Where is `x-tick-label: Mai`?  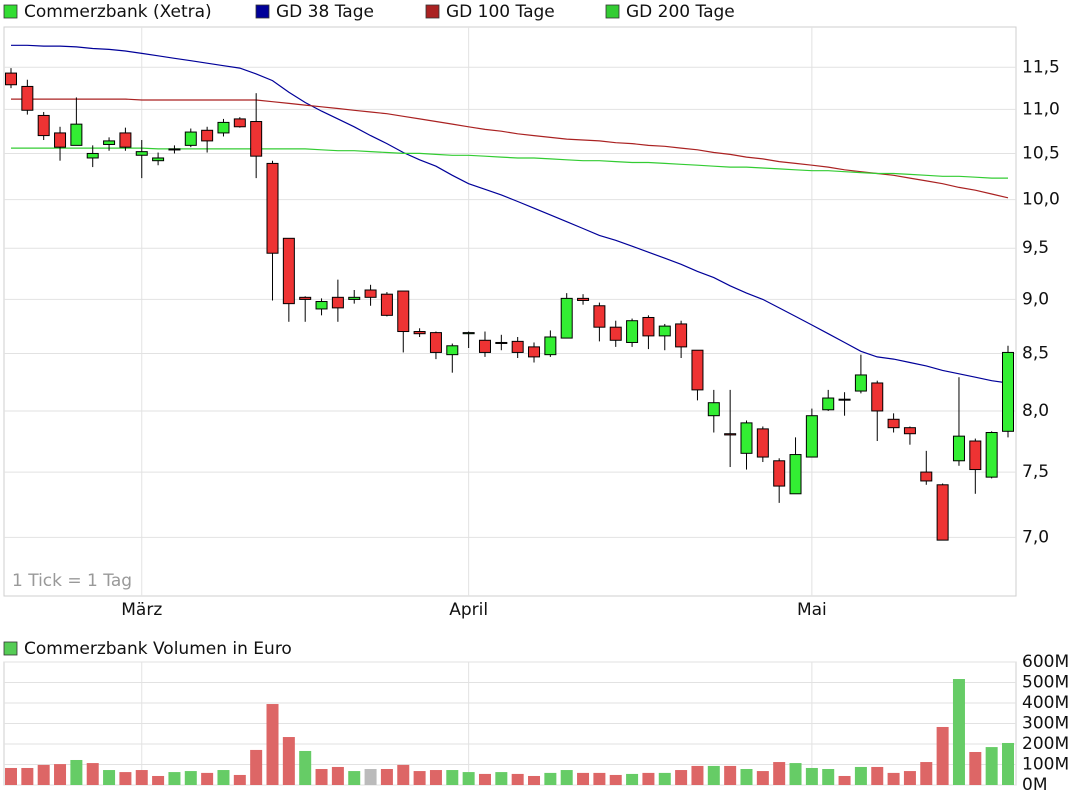
x-tick-label: Mai is located at coordinates (812, 610).